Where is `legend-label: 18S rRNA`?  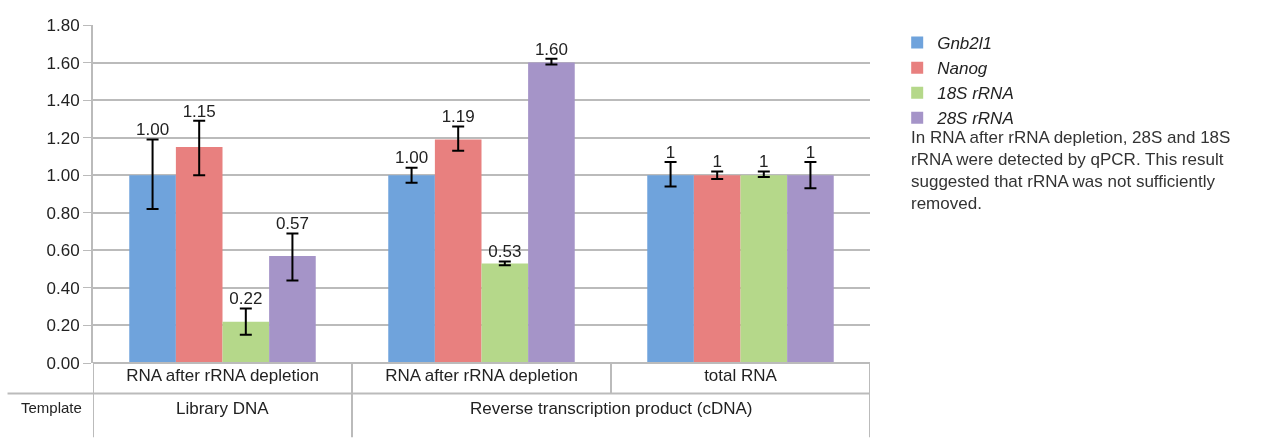
legend-label: 18S rRNA is located at coordinates (975, 94).